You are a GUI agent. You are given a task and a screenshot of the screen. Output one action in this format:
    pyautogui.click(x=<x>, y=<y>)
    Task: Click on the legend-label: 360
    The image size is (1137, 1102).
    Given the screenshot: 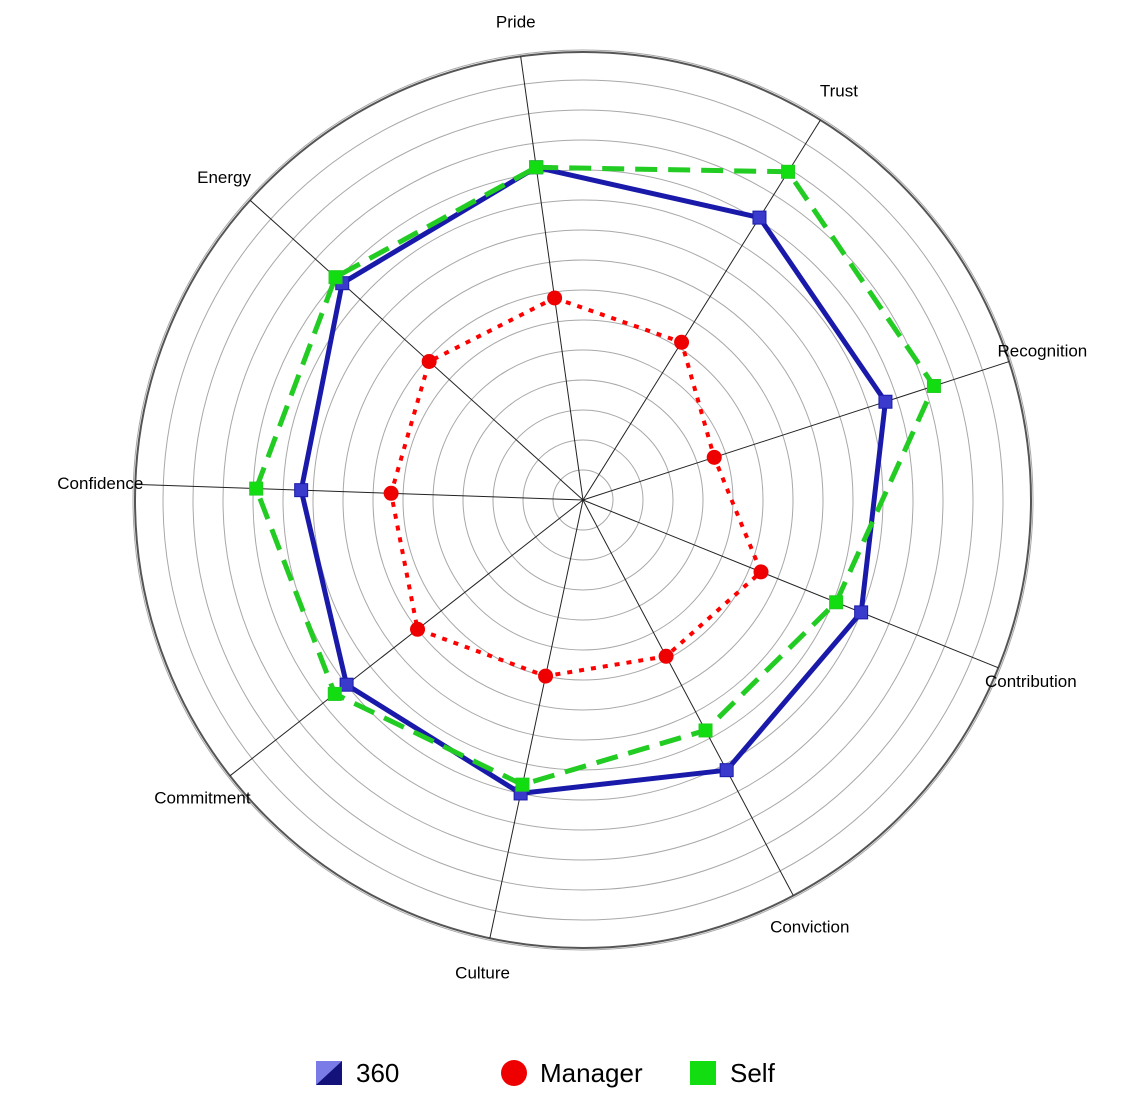 What is the action you would take?
    pyautogui.click(x=377, y=1073)
    